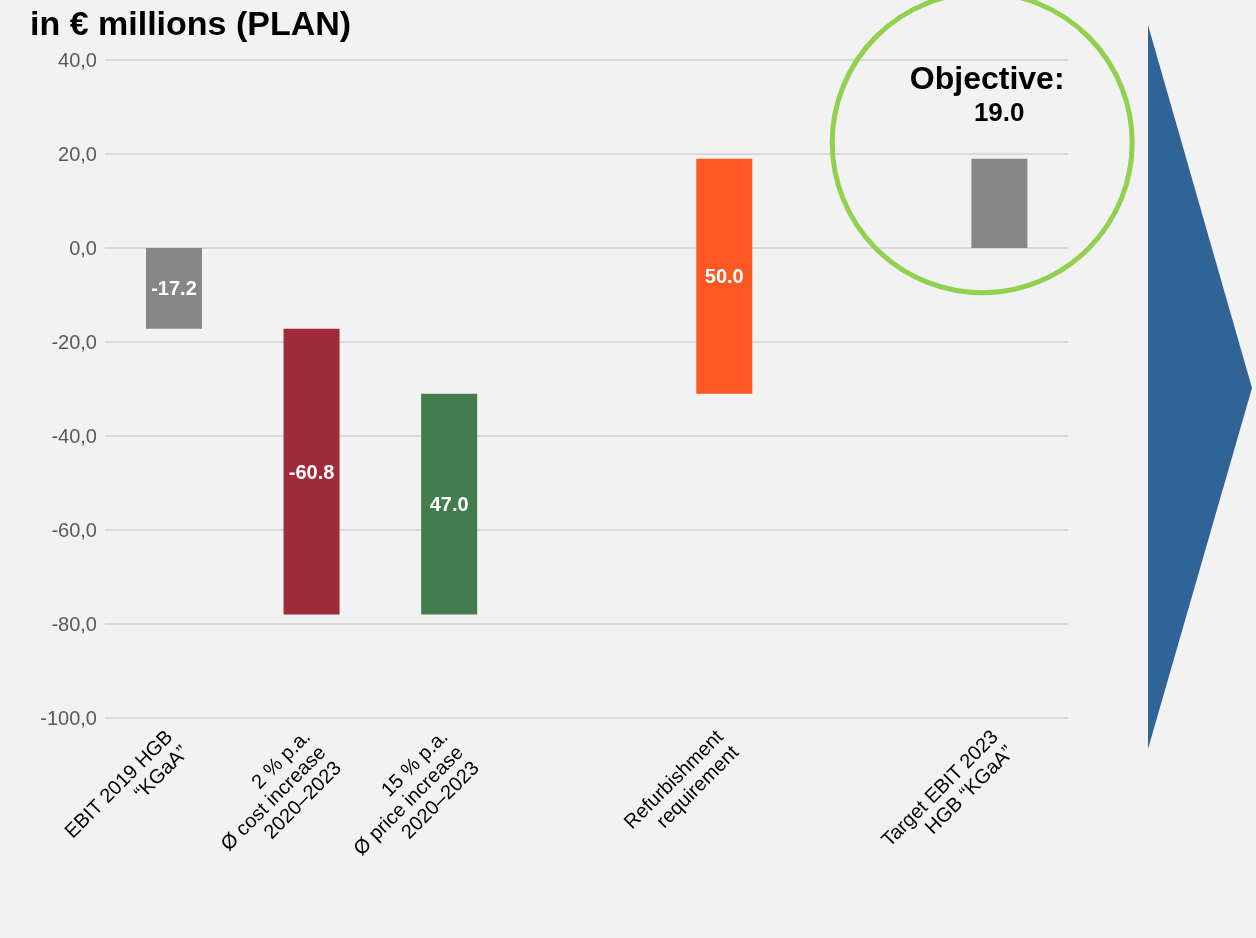 This screenshot has height=938, width=1256. I want to click on data-label: -17.2, so click(174, 288).